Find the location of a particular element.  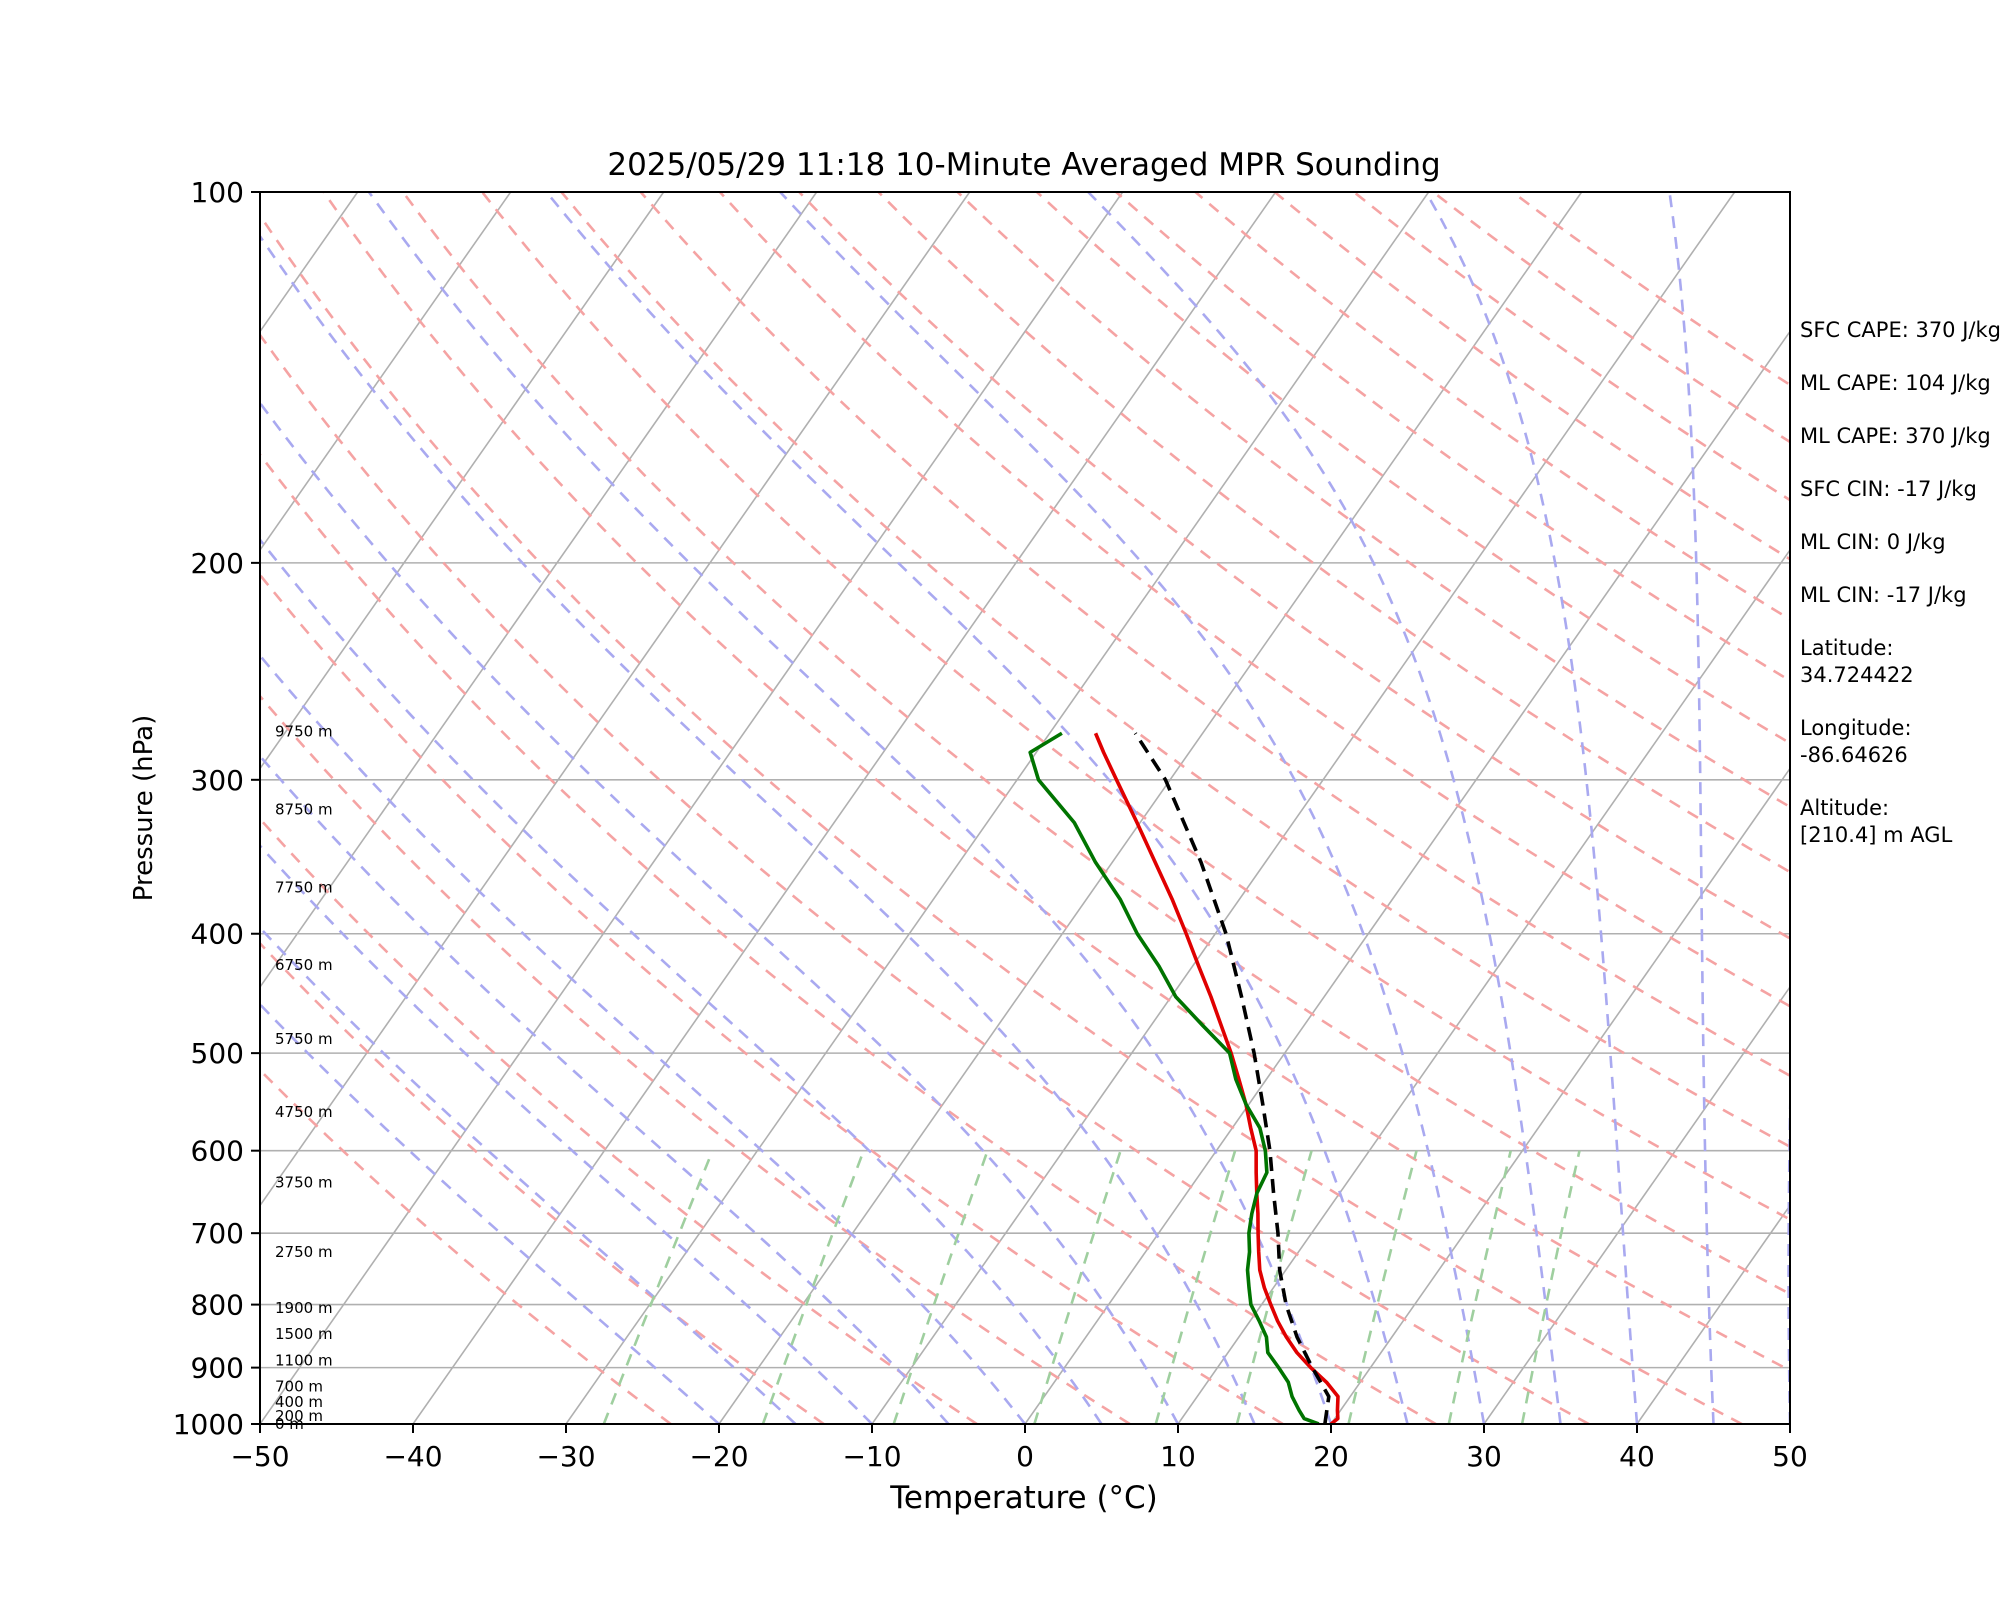

height-label: 200 m is located at coordinates (299, 1416).